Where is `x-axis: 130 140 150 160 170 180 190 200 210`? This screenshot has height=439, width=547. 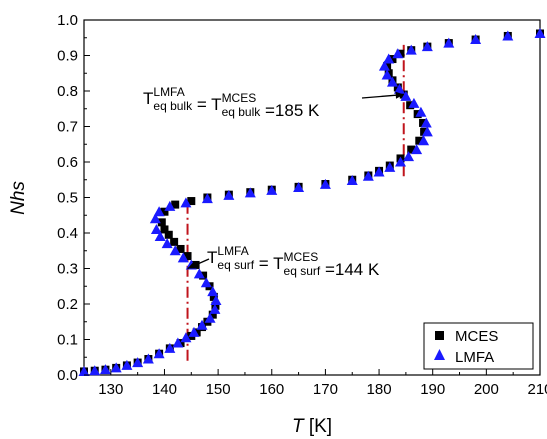
x-axis: 130 140 150 160 170 180 190 200 210 is located at coordinates (322, 383).